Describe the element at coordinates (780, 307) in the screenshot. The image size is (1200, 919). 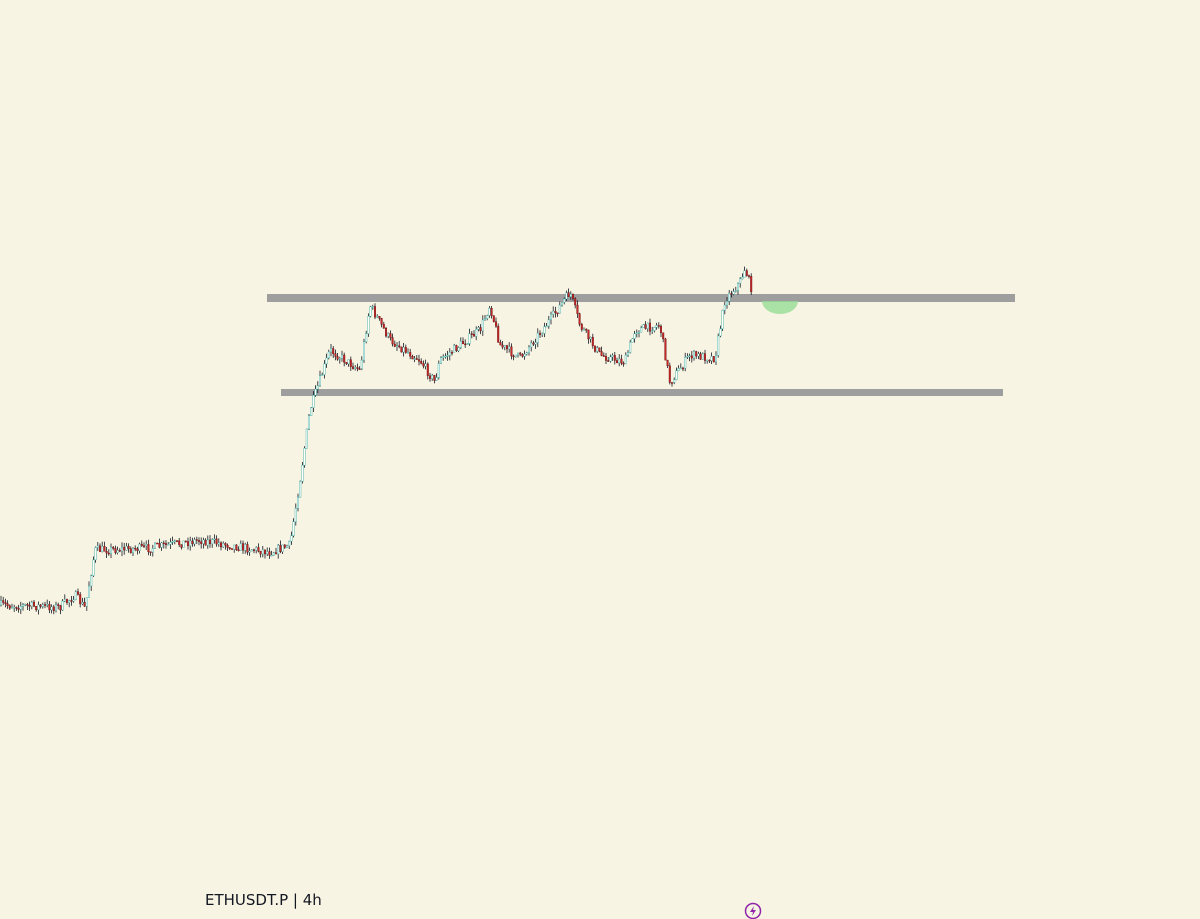
I see `retest-marker` at that location.